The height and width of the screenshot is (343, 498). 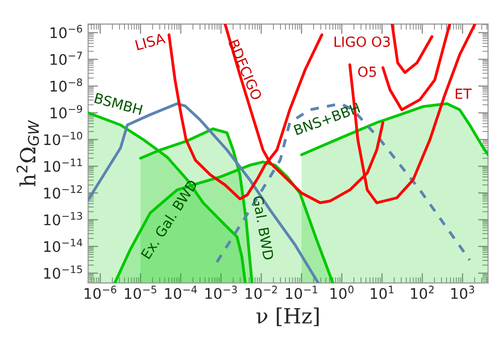 What do you see at coordinates (181, 293) in the screenshot?
I see `x-tick-label: 10$^{−4}$` at bounding box center [181, 293].